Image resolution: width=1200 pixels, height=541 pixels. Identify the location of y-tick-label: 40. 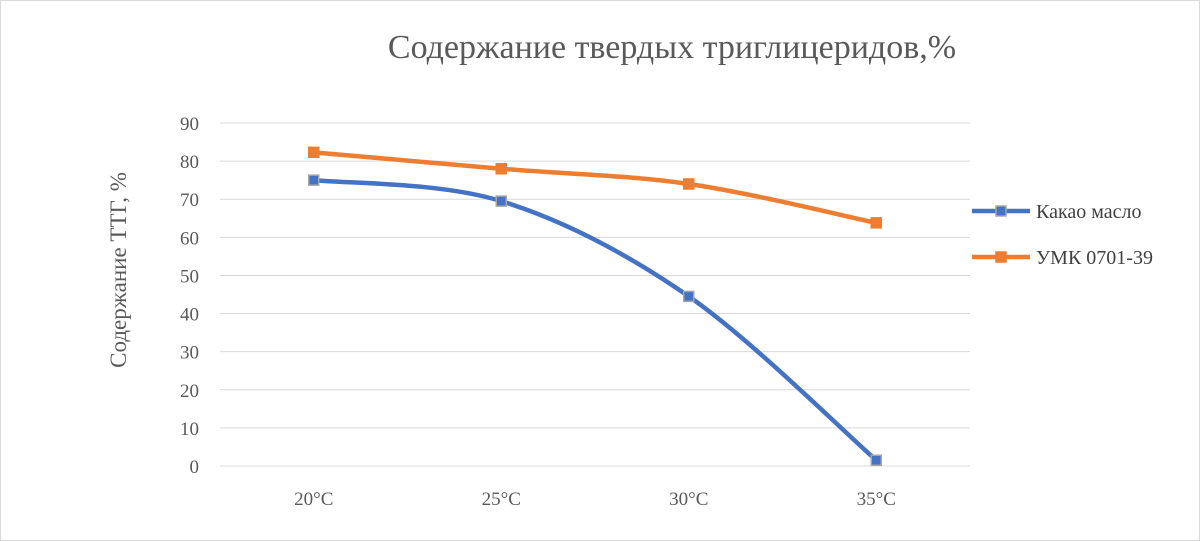
(189, 315).